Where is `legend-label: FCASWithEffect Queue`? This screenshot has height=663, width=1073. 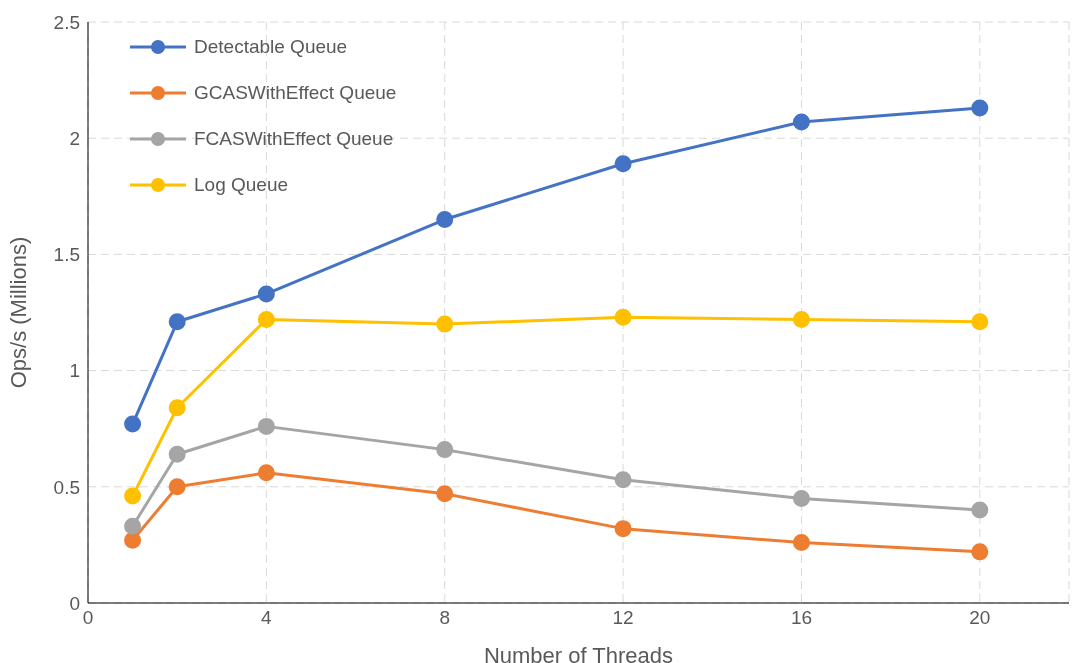
legend-label: FCASWithEffect Queue is located at coordinates (294, 139).